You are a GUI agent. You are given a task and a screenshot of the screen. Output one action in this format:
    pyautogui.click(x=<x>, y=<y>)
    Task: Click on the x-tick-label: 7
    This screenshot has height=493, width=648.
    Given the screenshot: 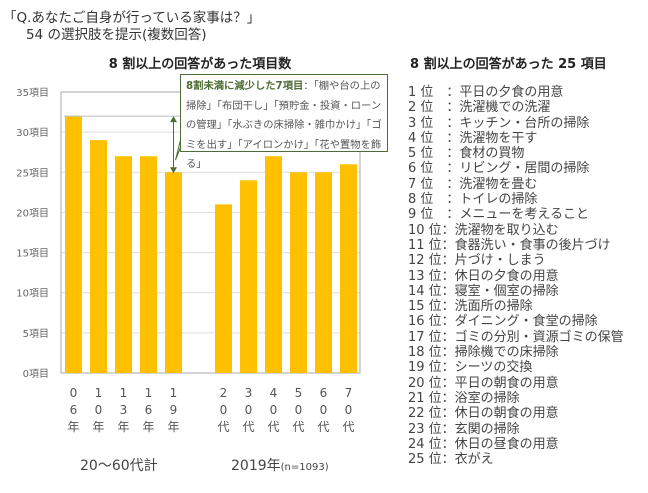 What is the action you would take?
    pyautogui.click(x=349, y=393)
    